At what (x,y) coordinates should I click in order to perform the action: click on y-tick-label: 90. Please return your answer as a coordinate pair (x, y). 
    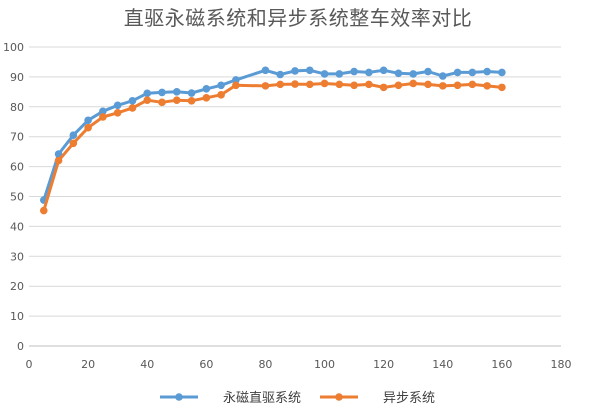
    Looking at the image, I should click on (17, 77).